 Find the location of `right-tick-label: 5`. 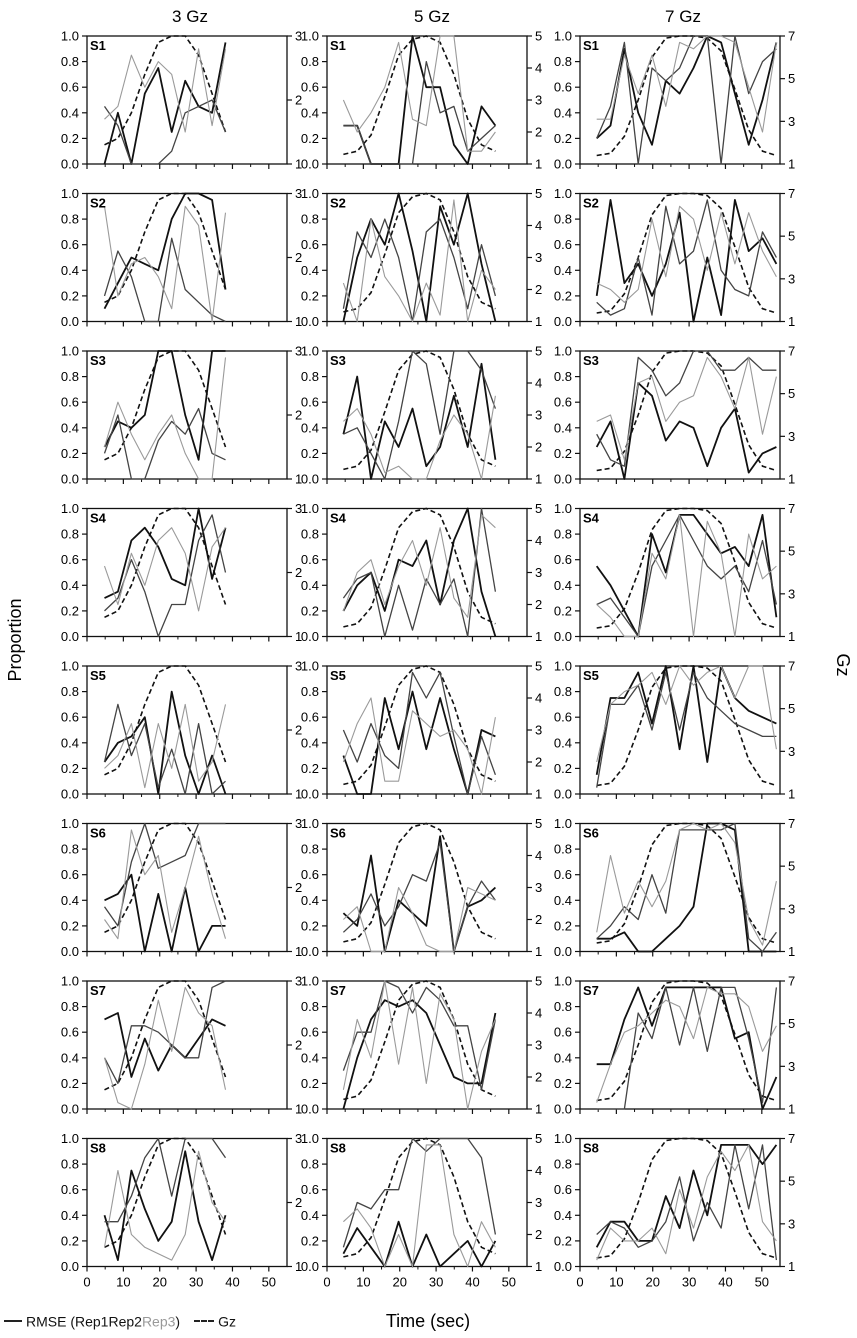

right-tick-label: 5 is located at coordinates (538, 351).